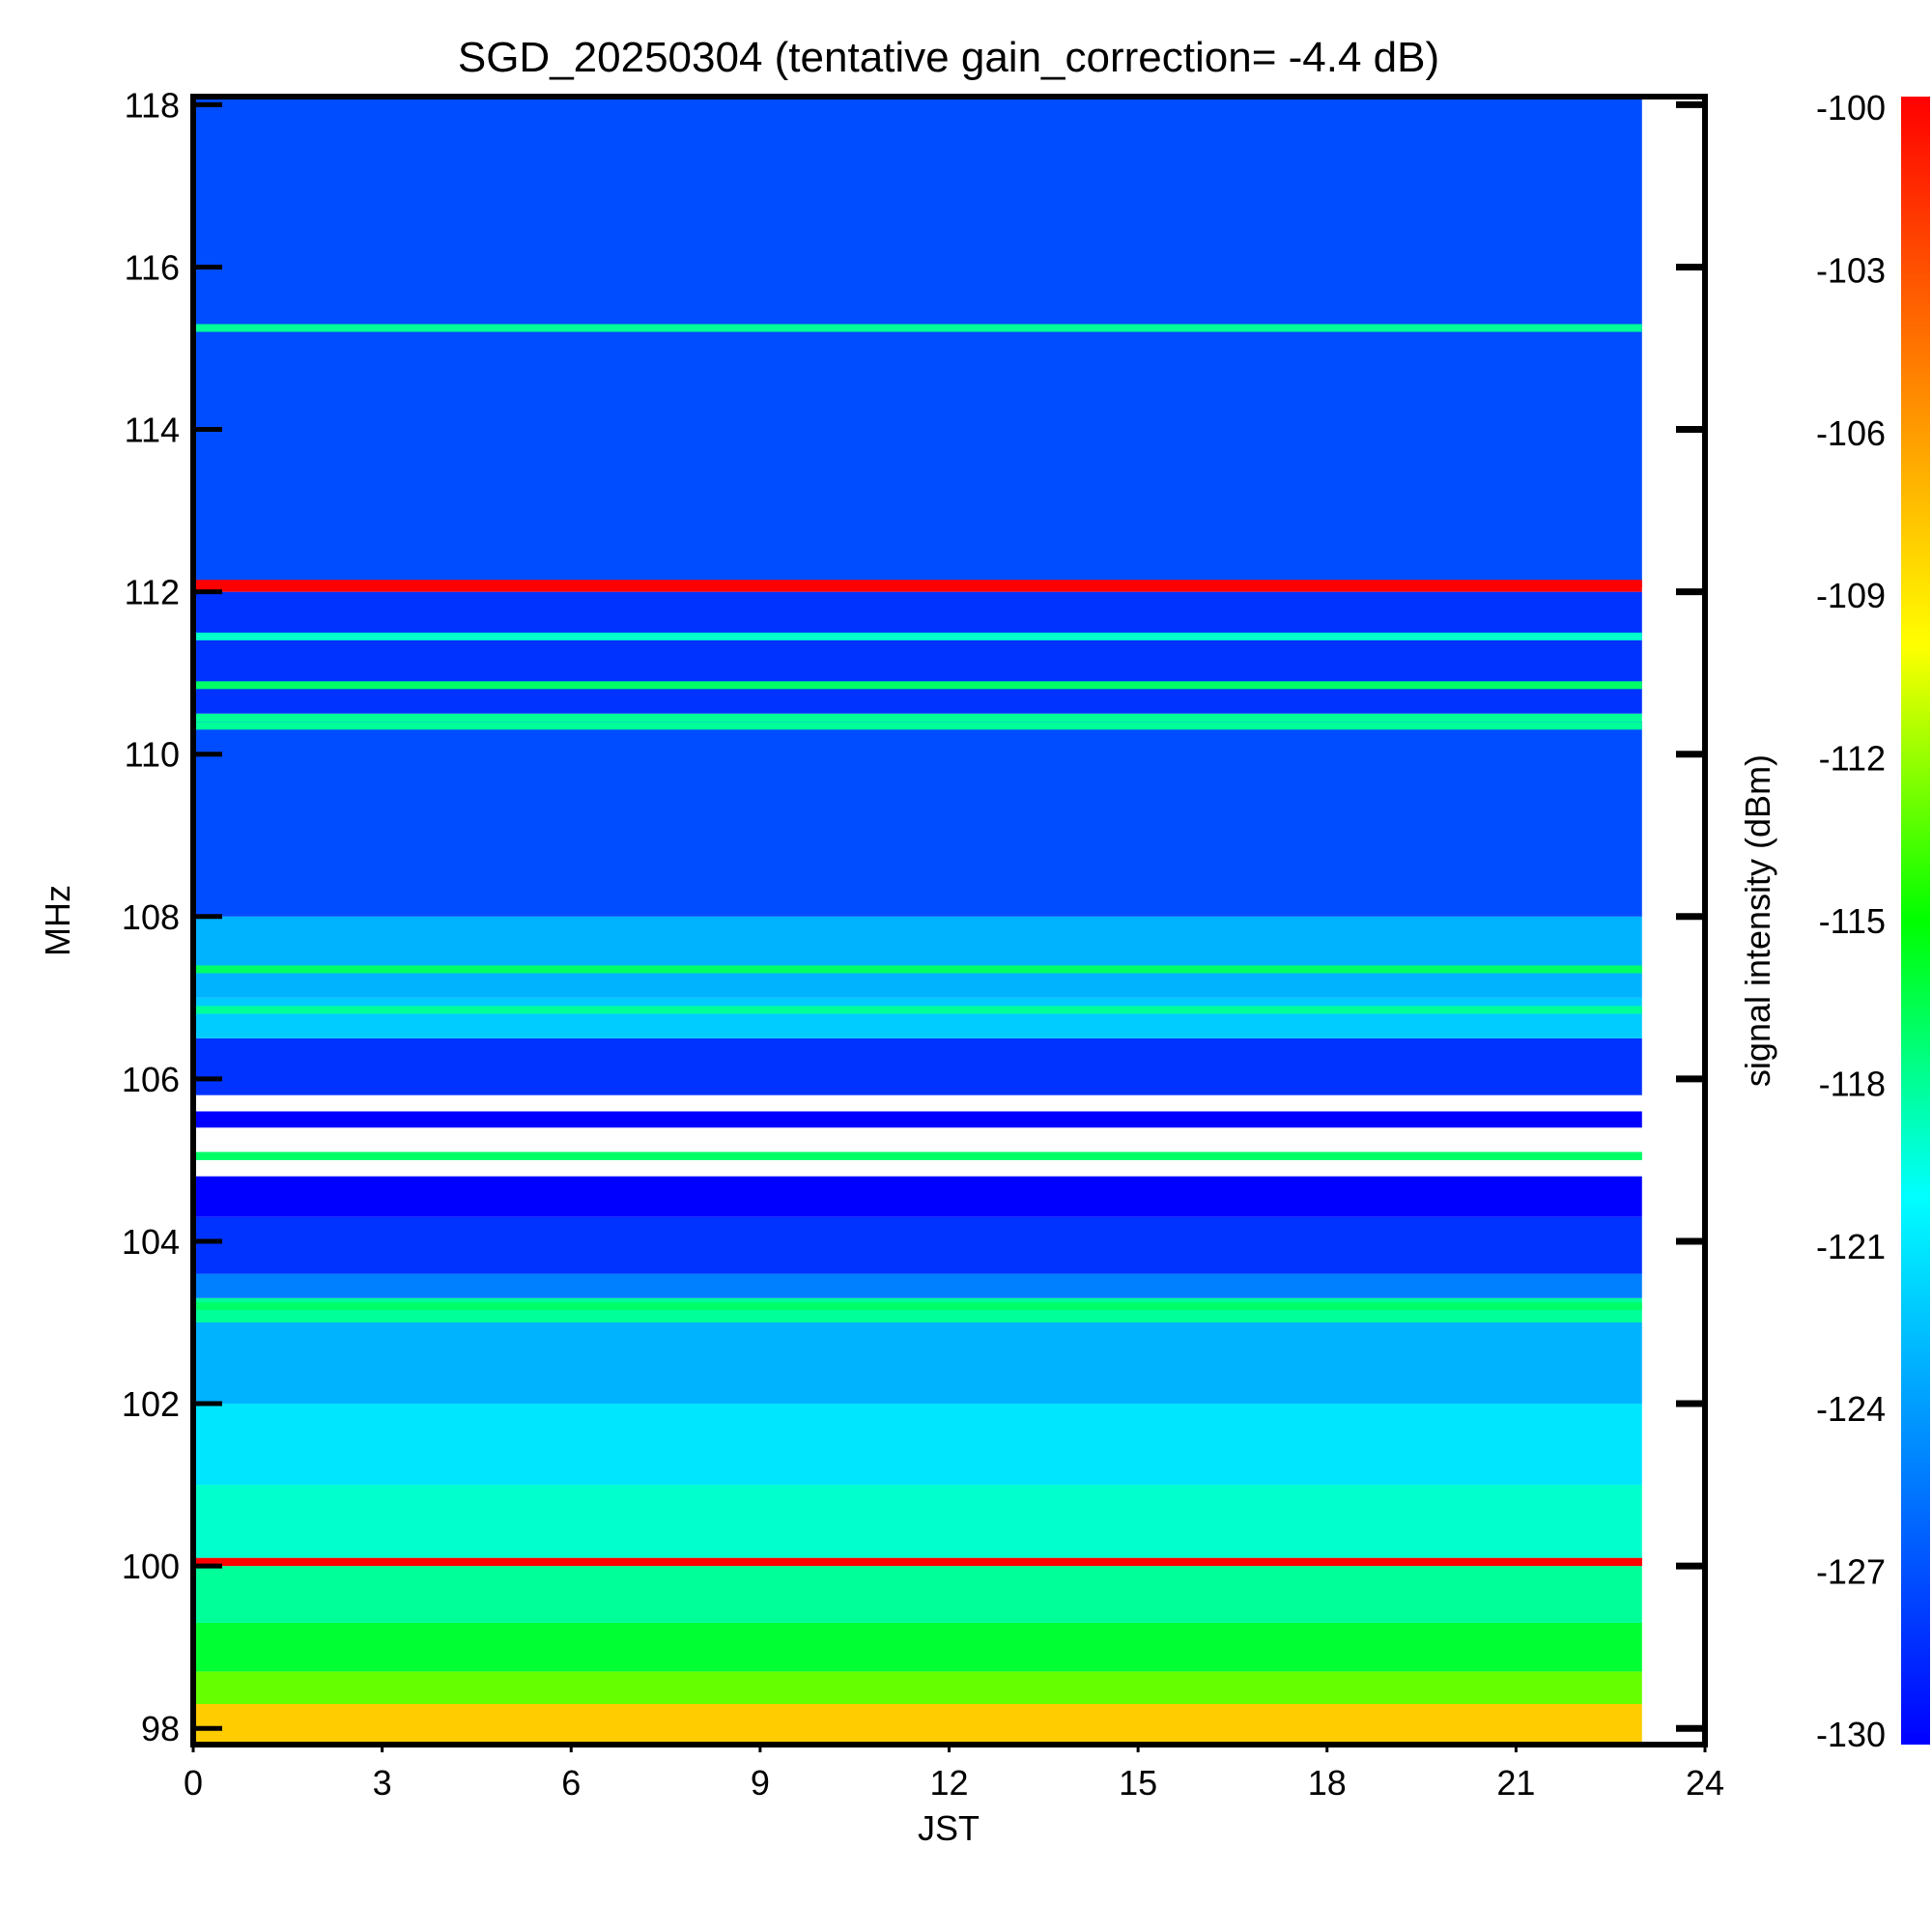  I want to click on y-tick-label: 114, so click(152, 430).